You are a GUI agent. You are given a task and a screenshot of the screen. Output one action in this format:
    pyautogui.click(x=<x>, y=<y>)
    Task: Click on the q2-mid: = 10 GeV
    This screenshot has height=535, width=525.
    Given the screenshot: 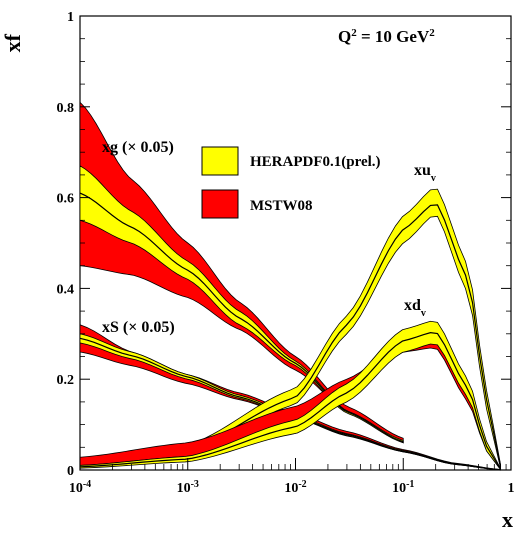 What is the action you would take?
    pyautogui.click(x=393, y=36)
    